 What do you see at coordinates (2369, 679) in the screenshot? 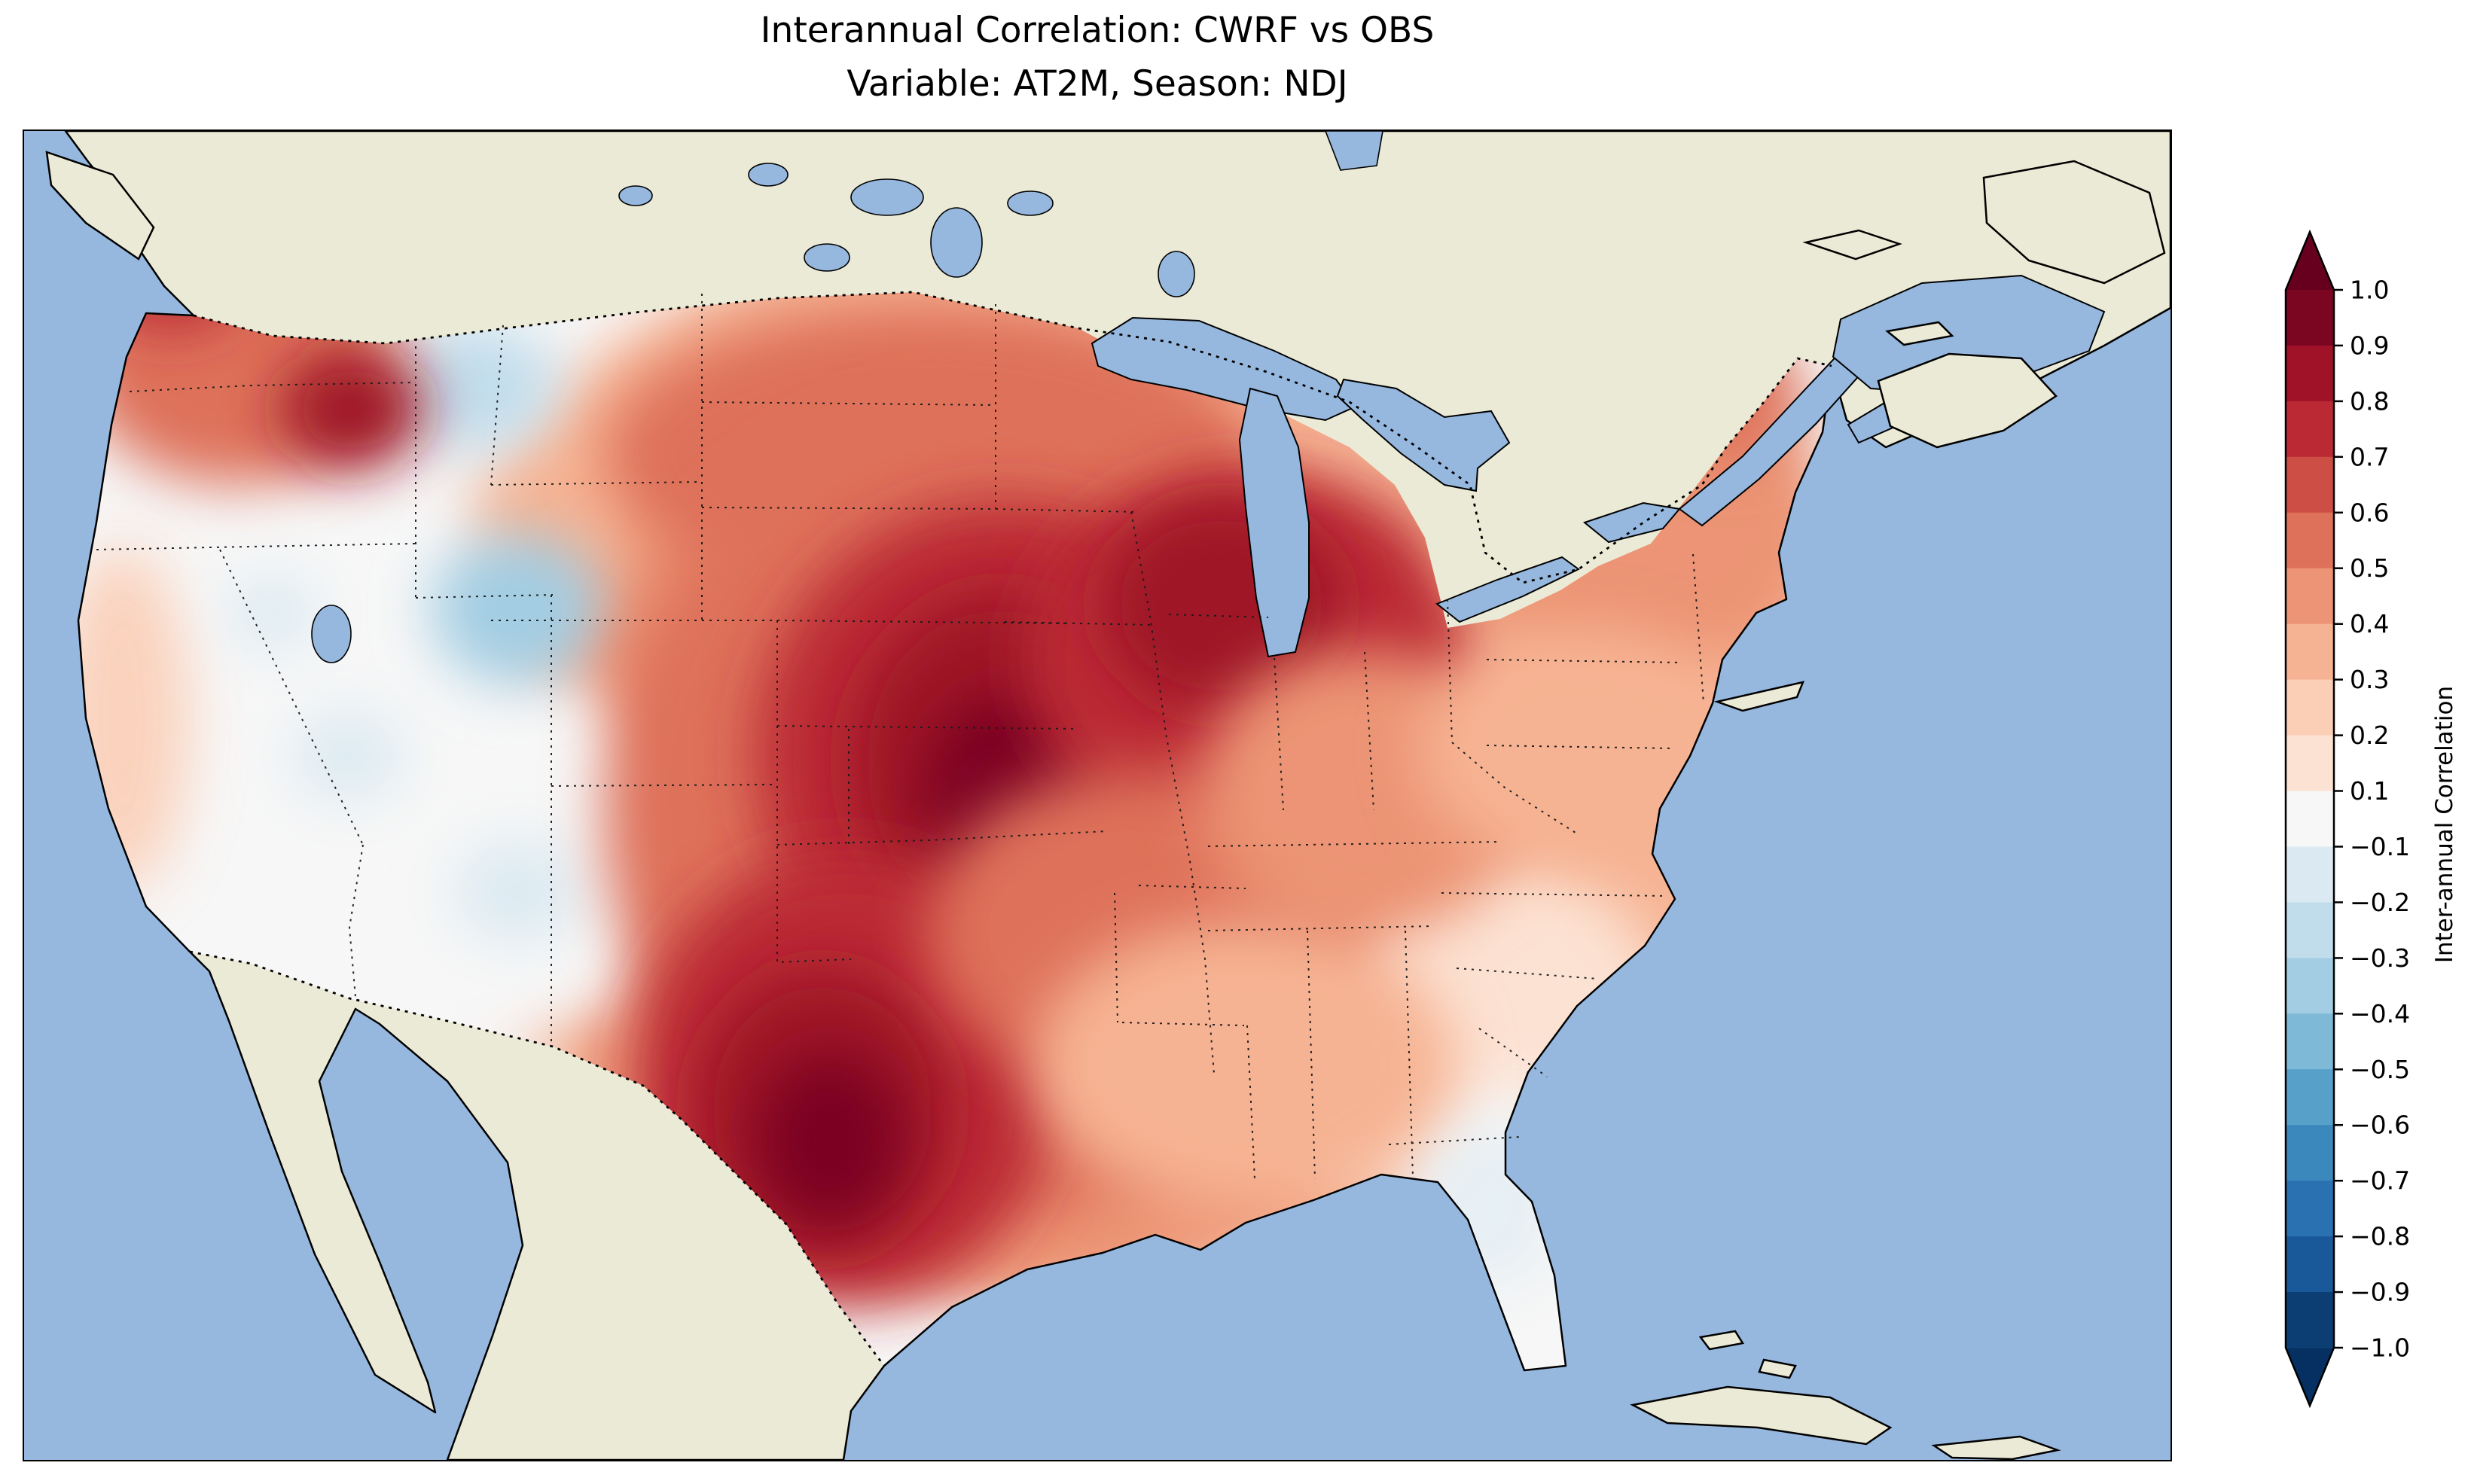
I see `colorbar-tick-label: 0.3` at bounding box center [2369, 679].